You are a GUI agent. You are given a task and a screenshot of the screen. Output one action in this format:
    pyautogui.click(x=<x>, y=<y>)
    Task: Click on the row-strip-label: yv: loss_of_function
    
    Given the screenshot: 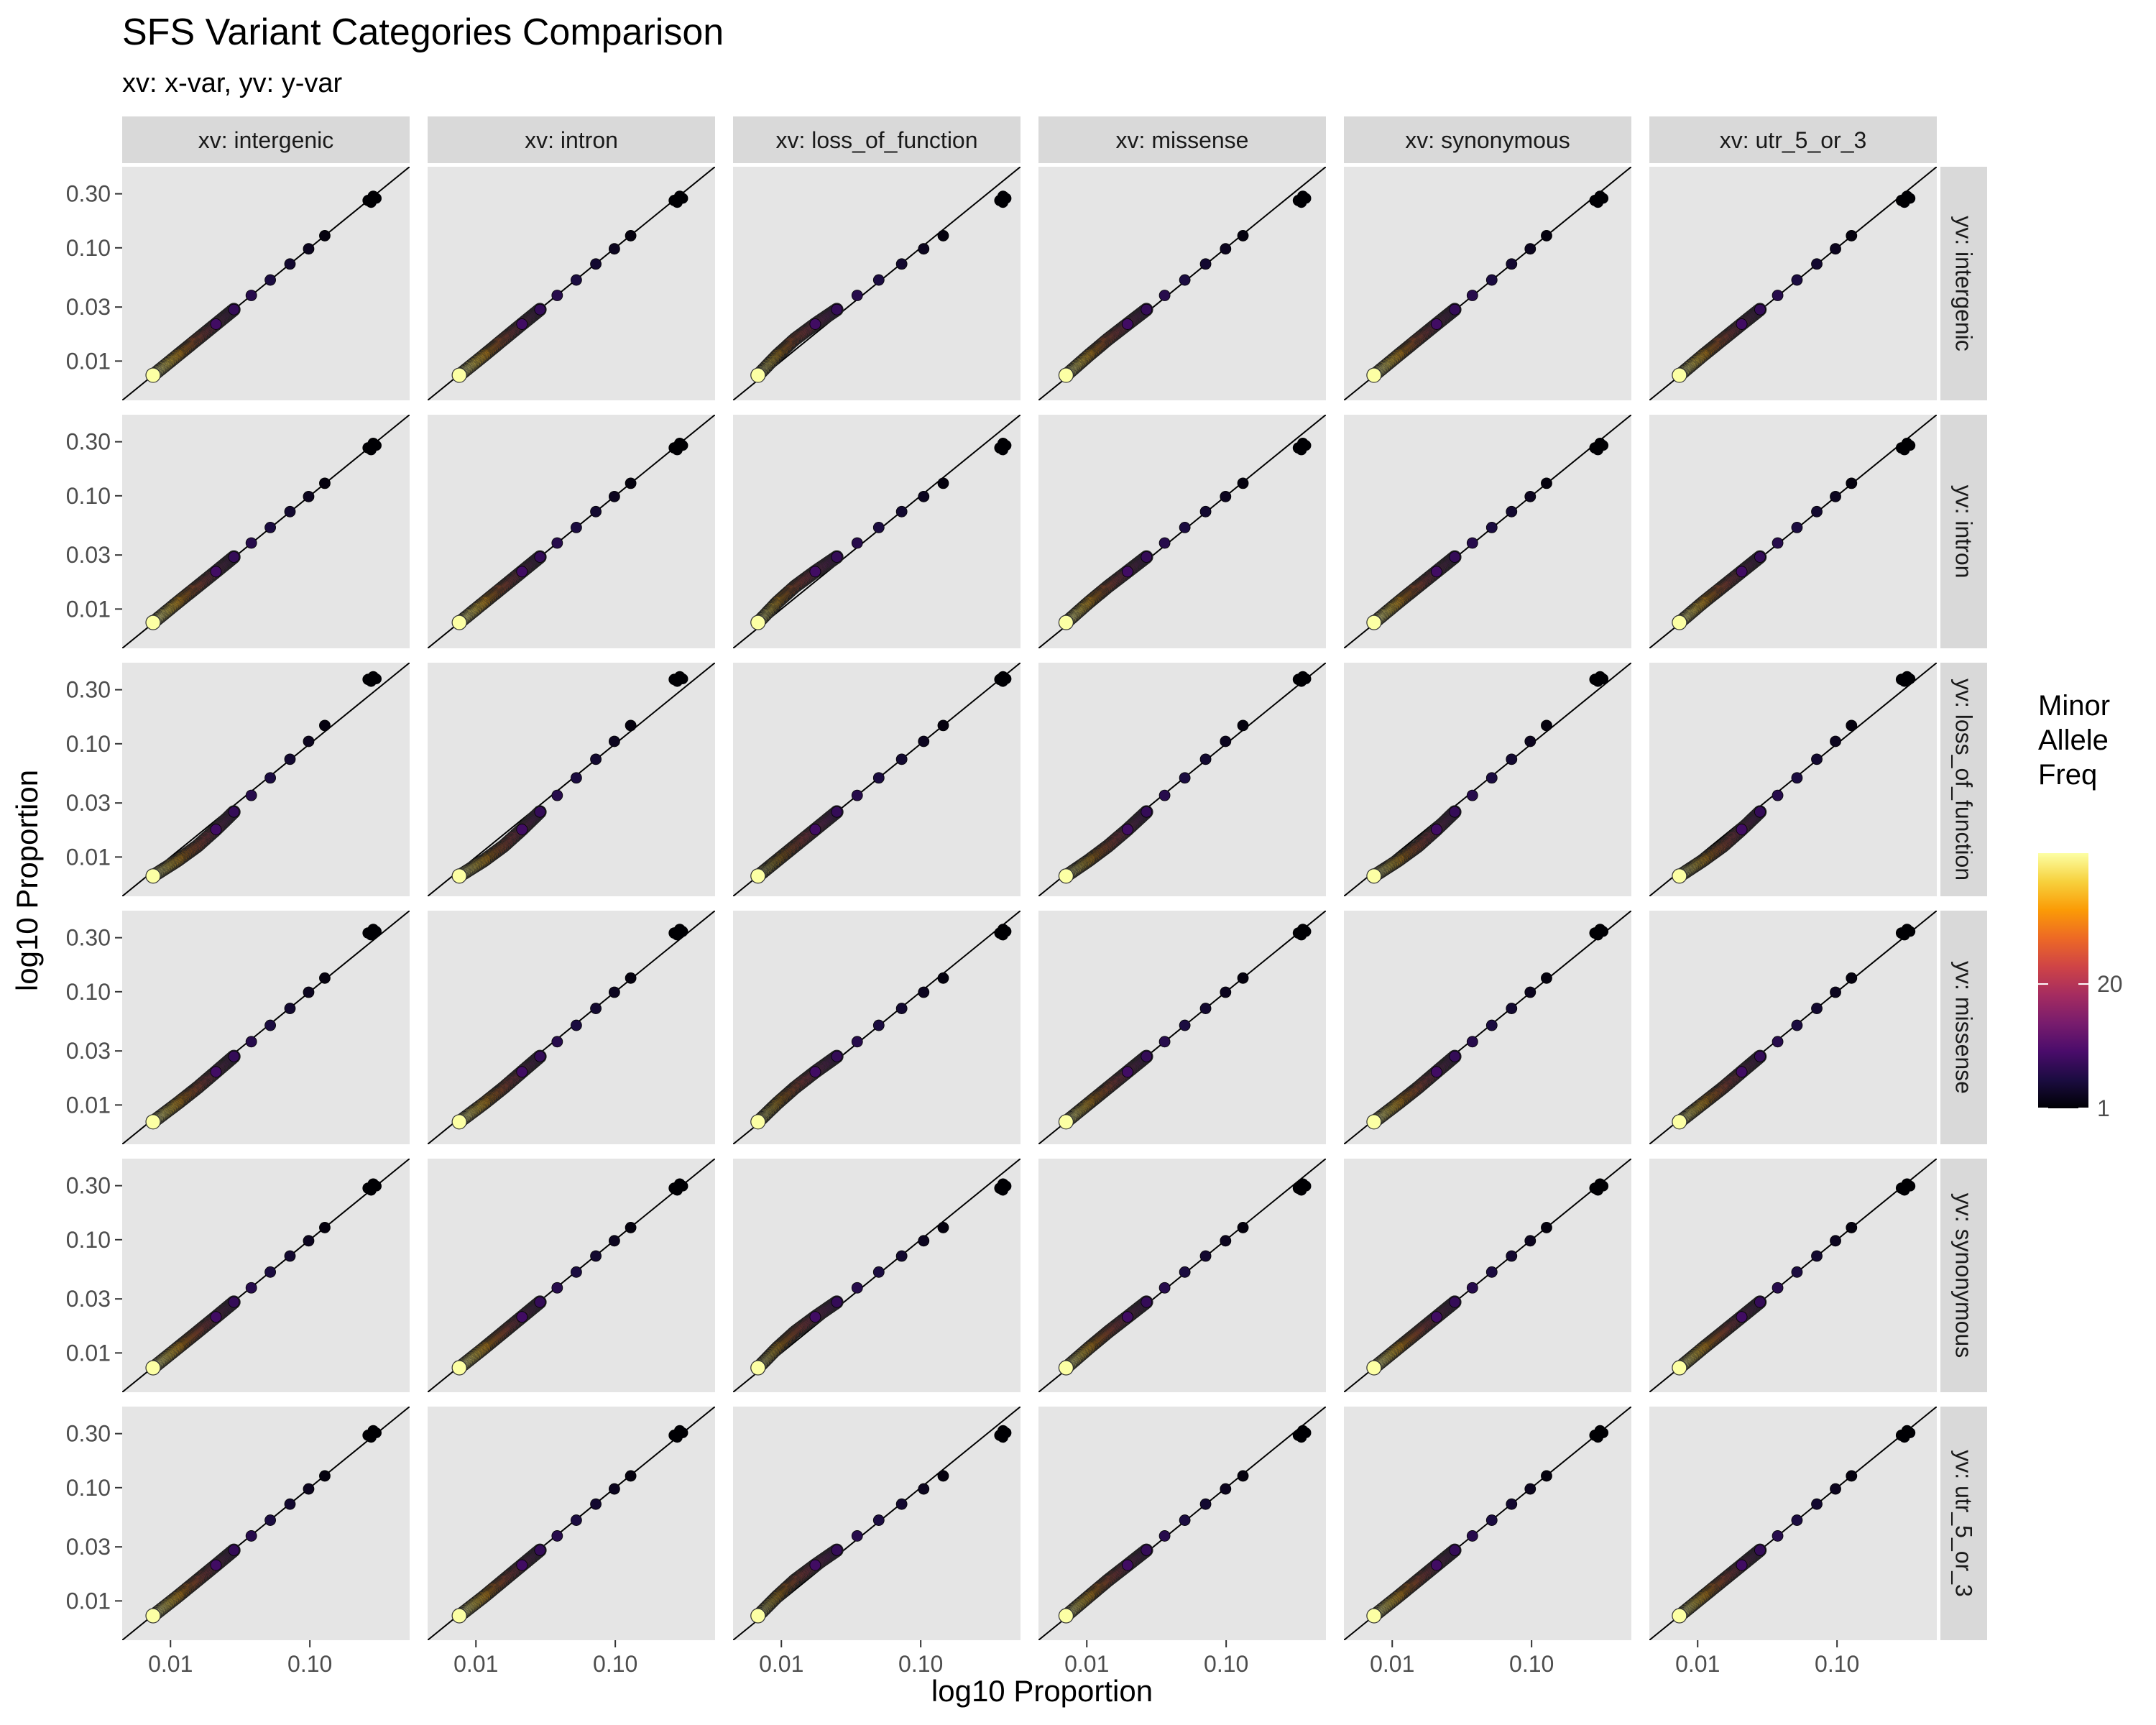 What is the action you would take?
    pyautogui.click(x=1964, y=779)
    